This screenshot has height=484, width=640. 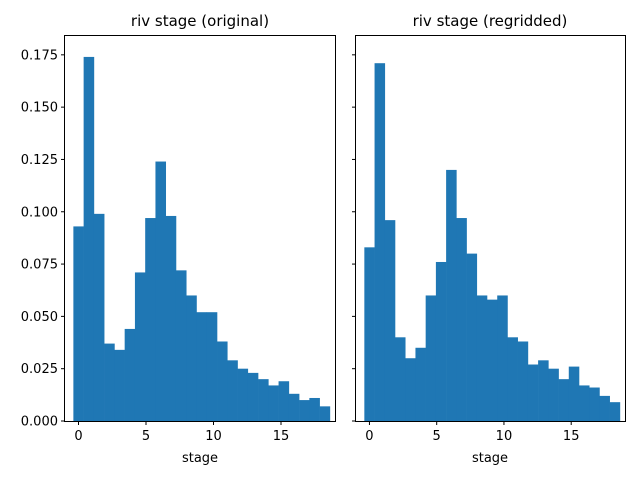 I want to click on panel-regridded-x-tick-label-0: 0, so click(x=369, y=436).